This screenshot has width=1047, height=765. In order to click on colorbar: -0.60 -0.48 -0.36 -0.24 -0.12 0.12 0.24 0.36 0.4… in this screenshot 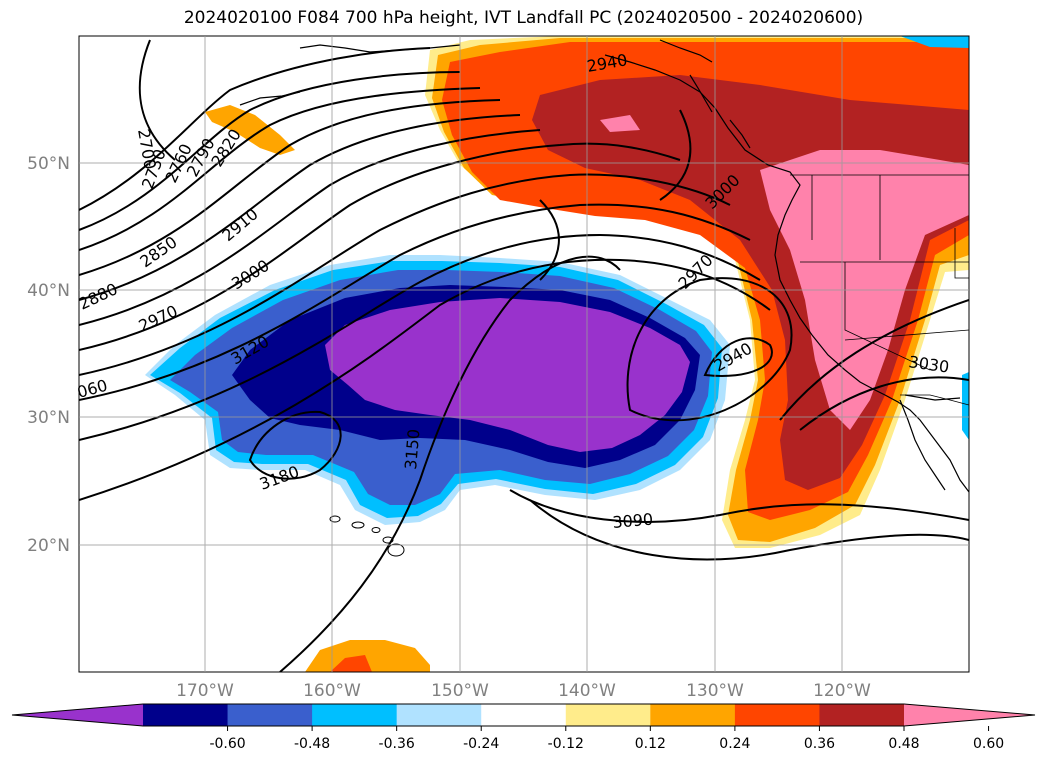, I will do `click(523, 727)`.